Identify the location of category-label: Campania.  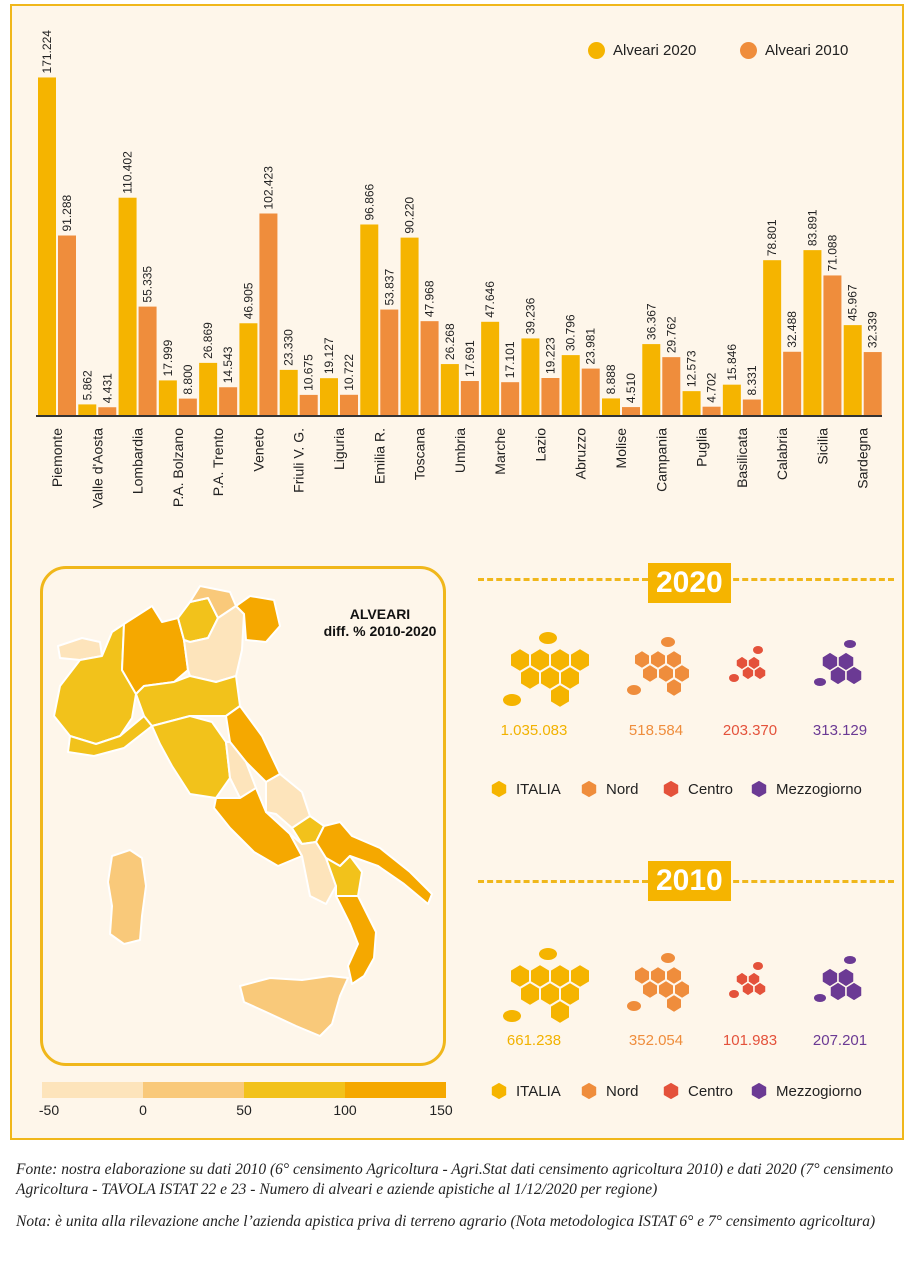
(661, 460).